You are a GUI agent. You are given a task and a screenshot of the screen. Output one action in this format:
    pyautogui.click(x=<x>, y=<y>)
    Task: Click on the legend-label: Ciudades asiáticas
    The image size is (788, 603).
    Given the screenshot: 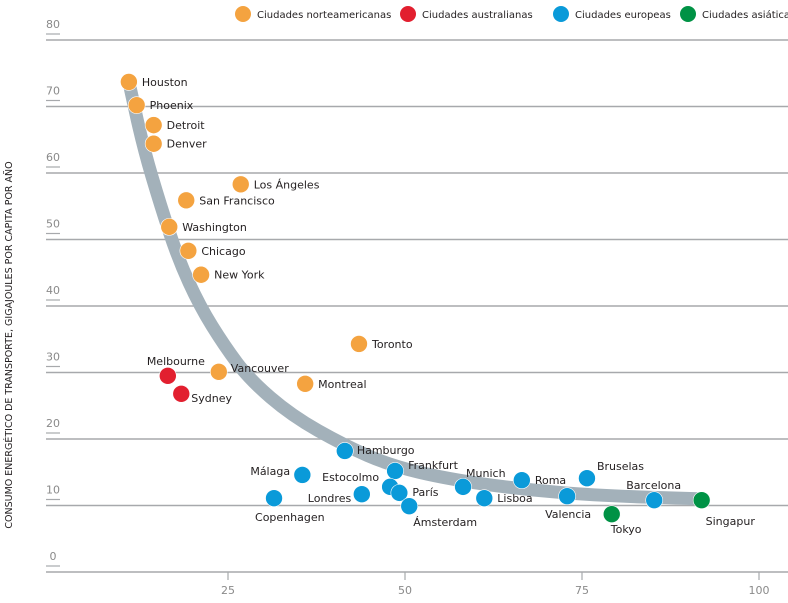 What is the action you would take?
    pyautogui.click(x=745, y=15)
    